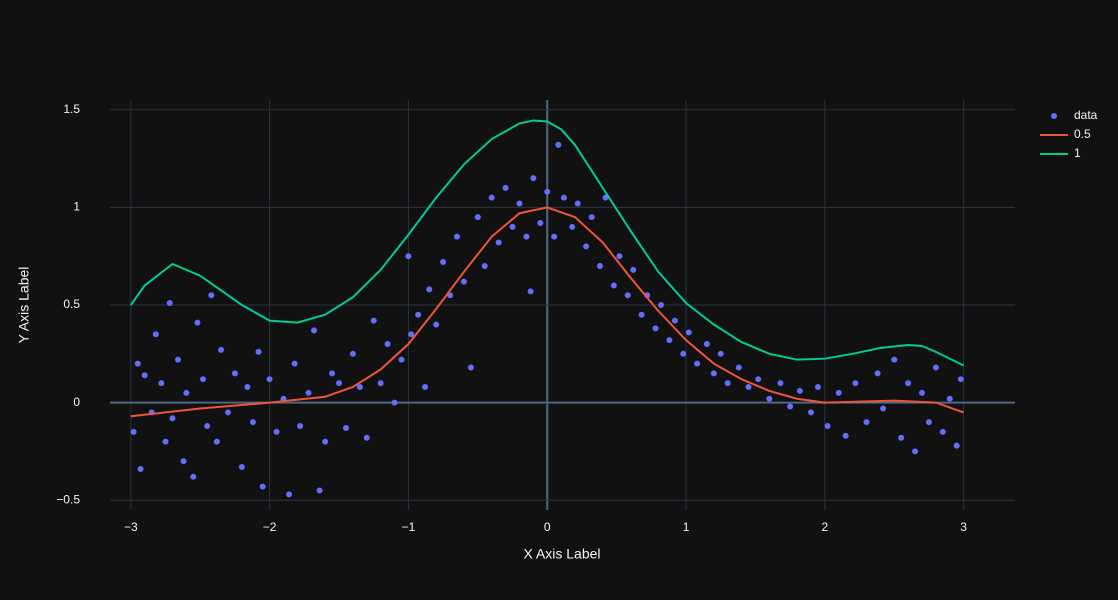  I want to click on legend-label: 1, so click(1077, 153).